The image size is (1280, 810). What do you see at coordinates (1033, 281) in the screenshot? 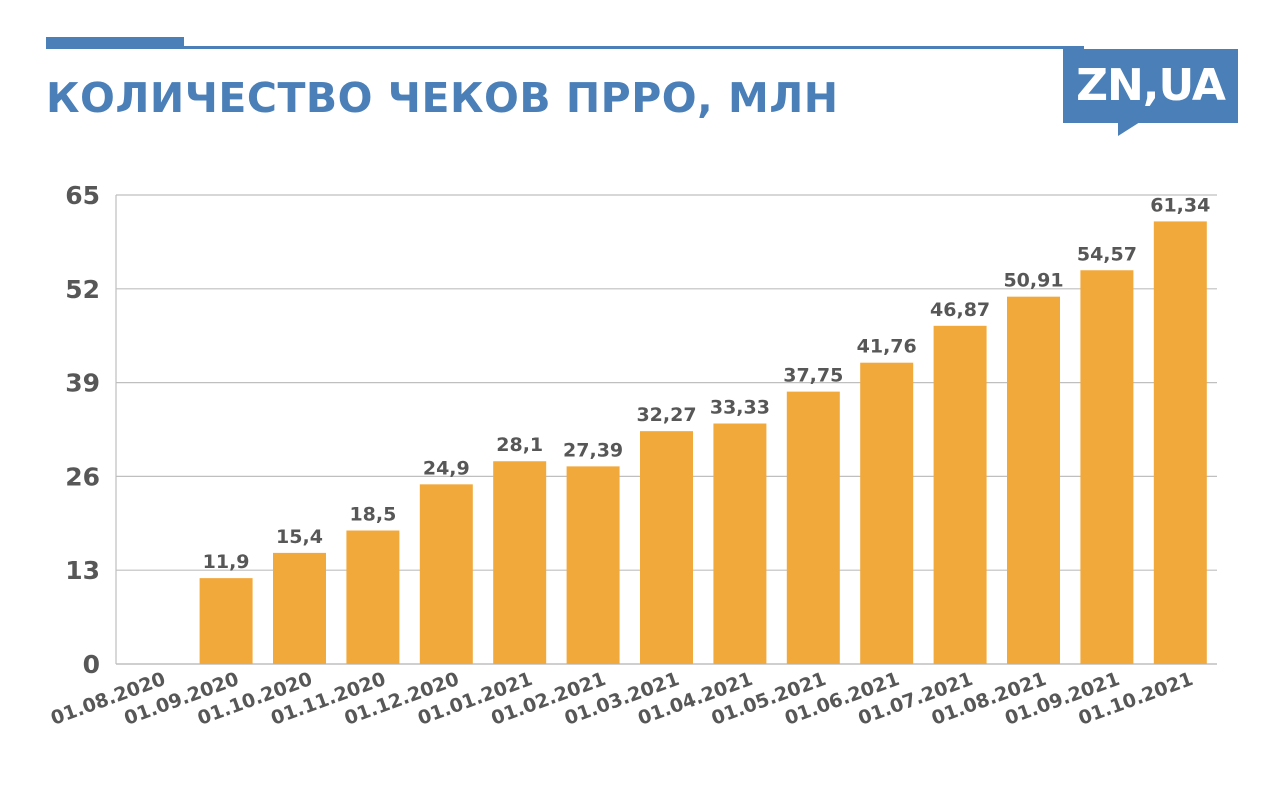
I see `data-label: 50,91` at bounding box center [1033, 281].